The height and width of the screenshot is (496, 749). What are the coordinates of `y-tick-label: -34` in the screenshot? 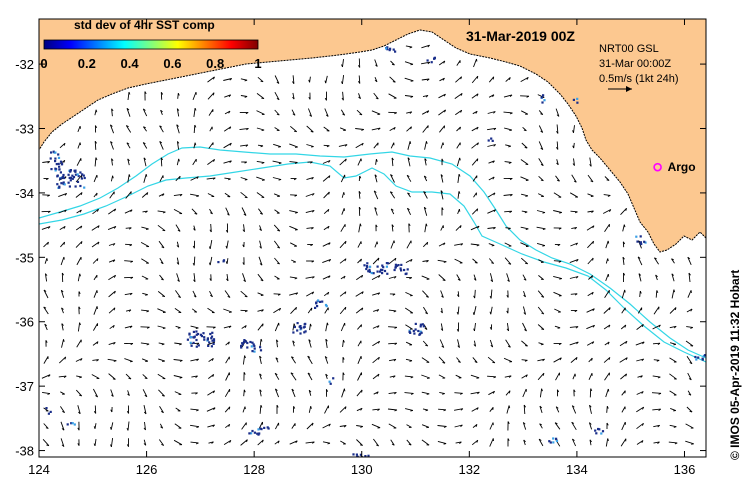 It's located at (24, 193).